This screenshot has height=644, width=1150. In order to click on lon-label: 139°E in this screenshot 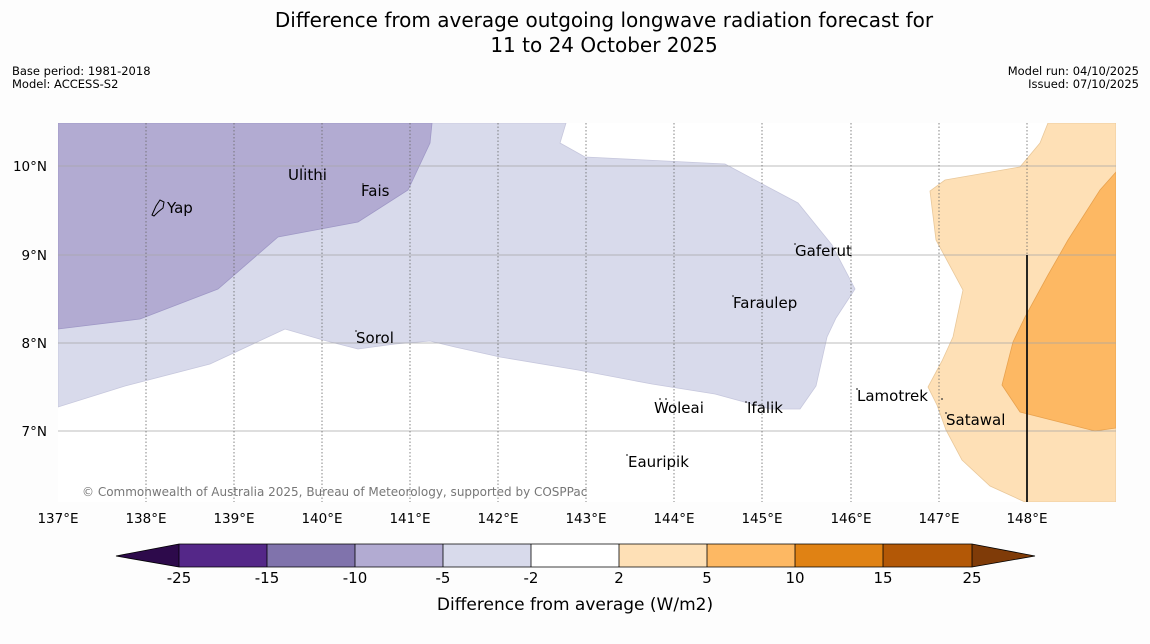, I will do `click(233, 519)`.